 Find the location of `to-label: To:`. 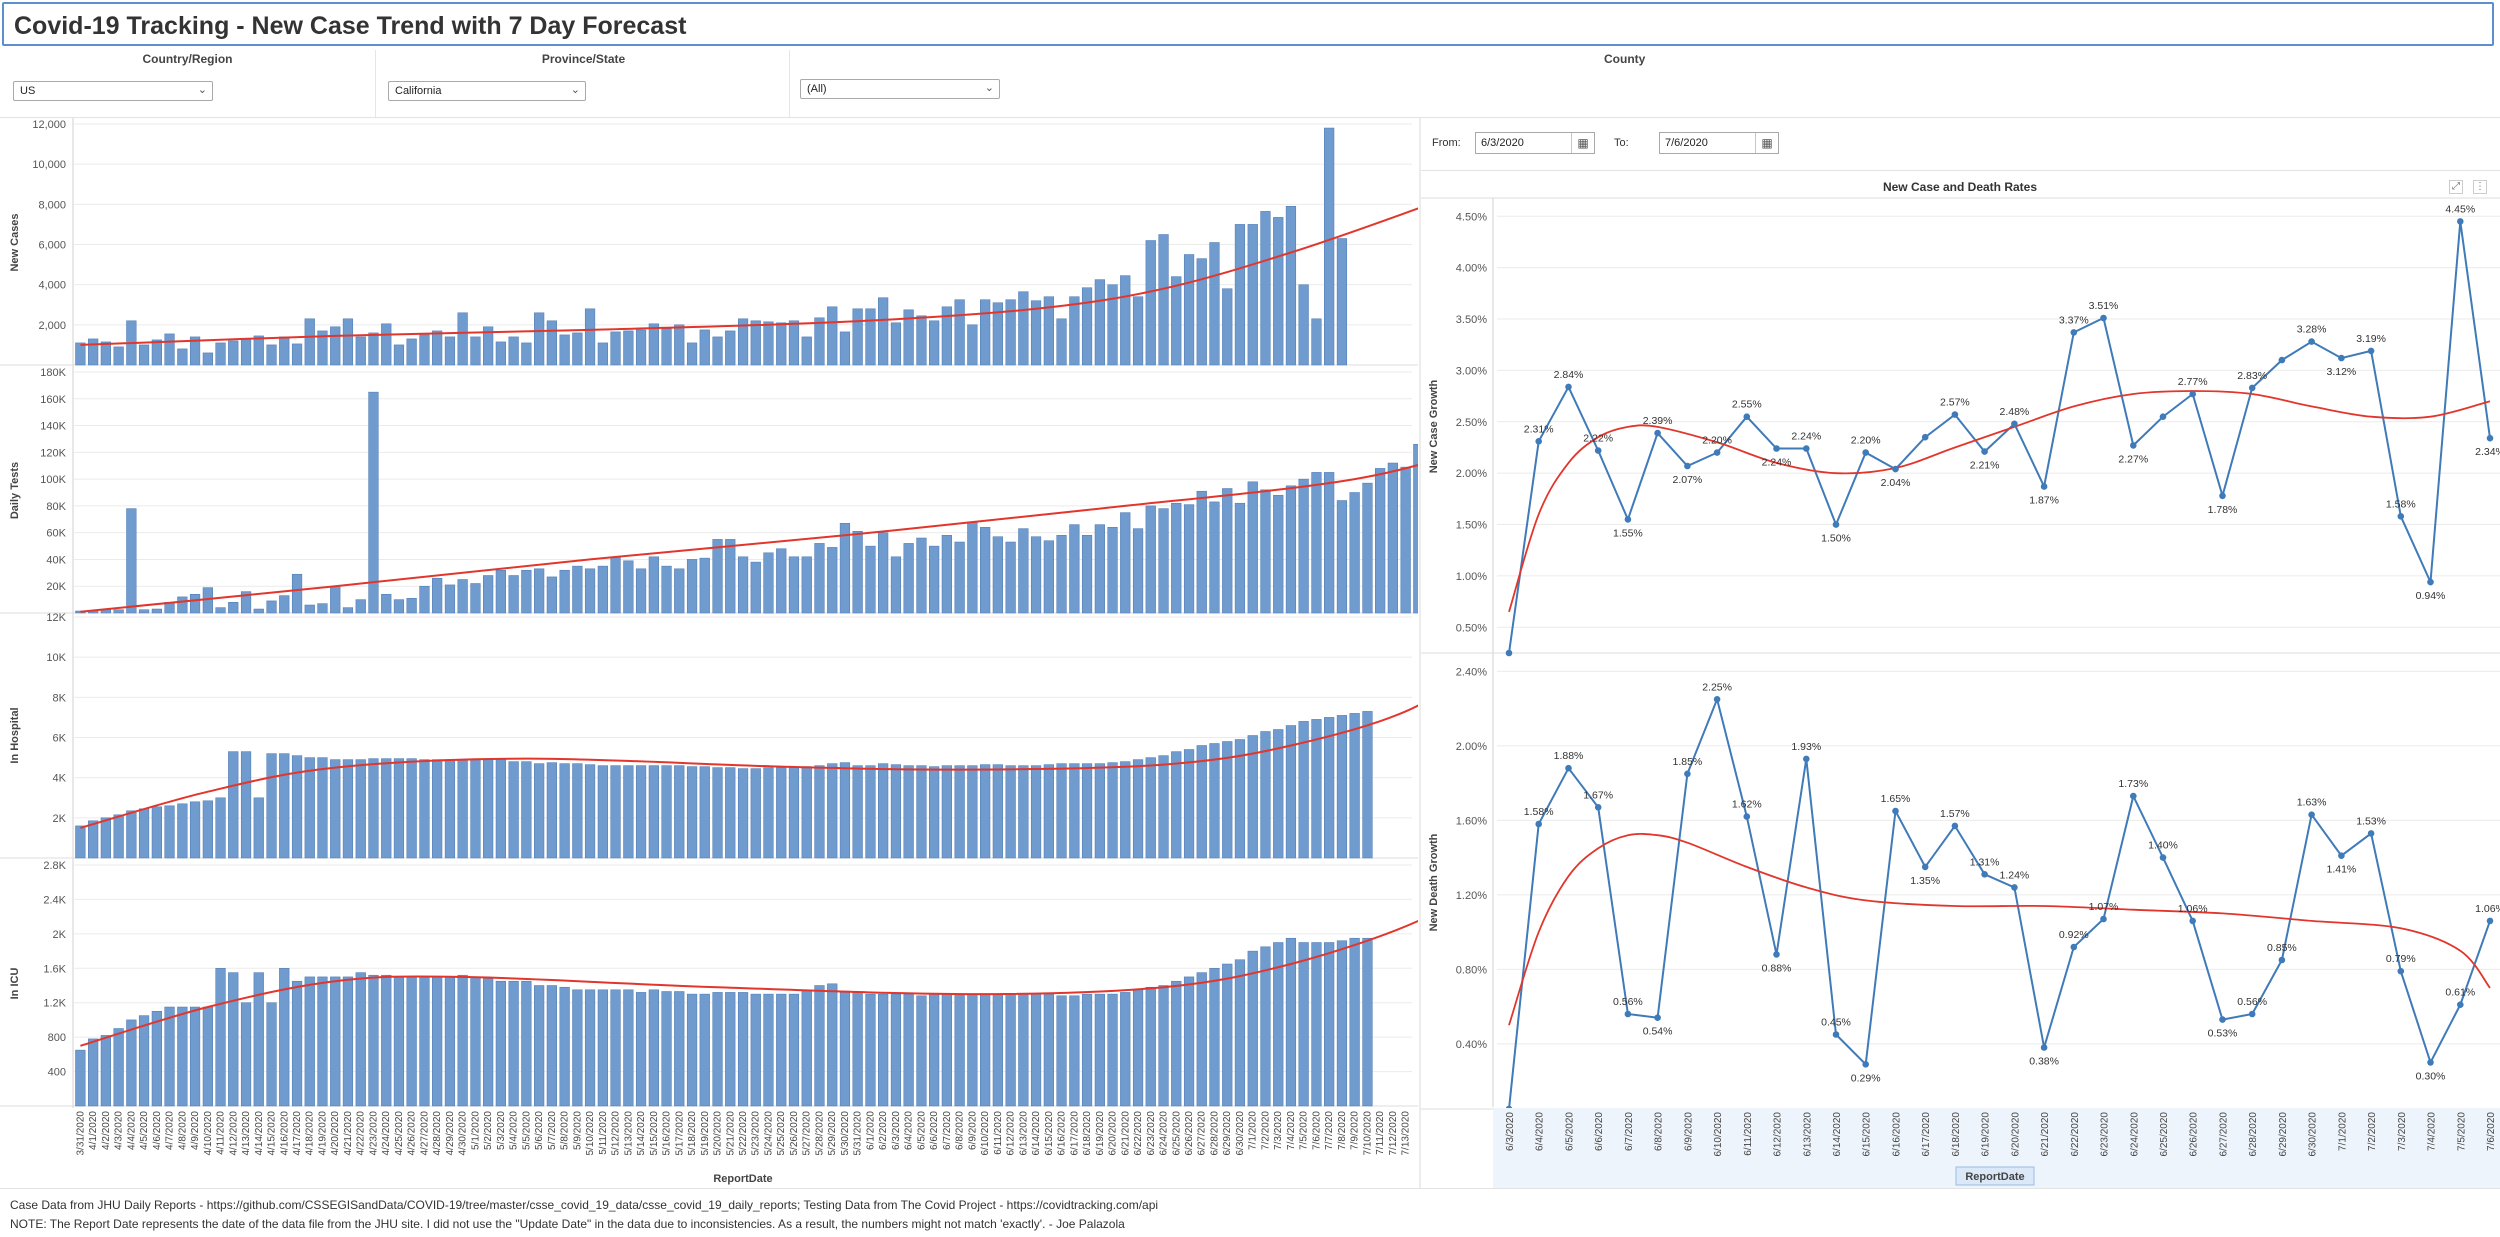

to-label: To: is located at coordinates (1621, 143).